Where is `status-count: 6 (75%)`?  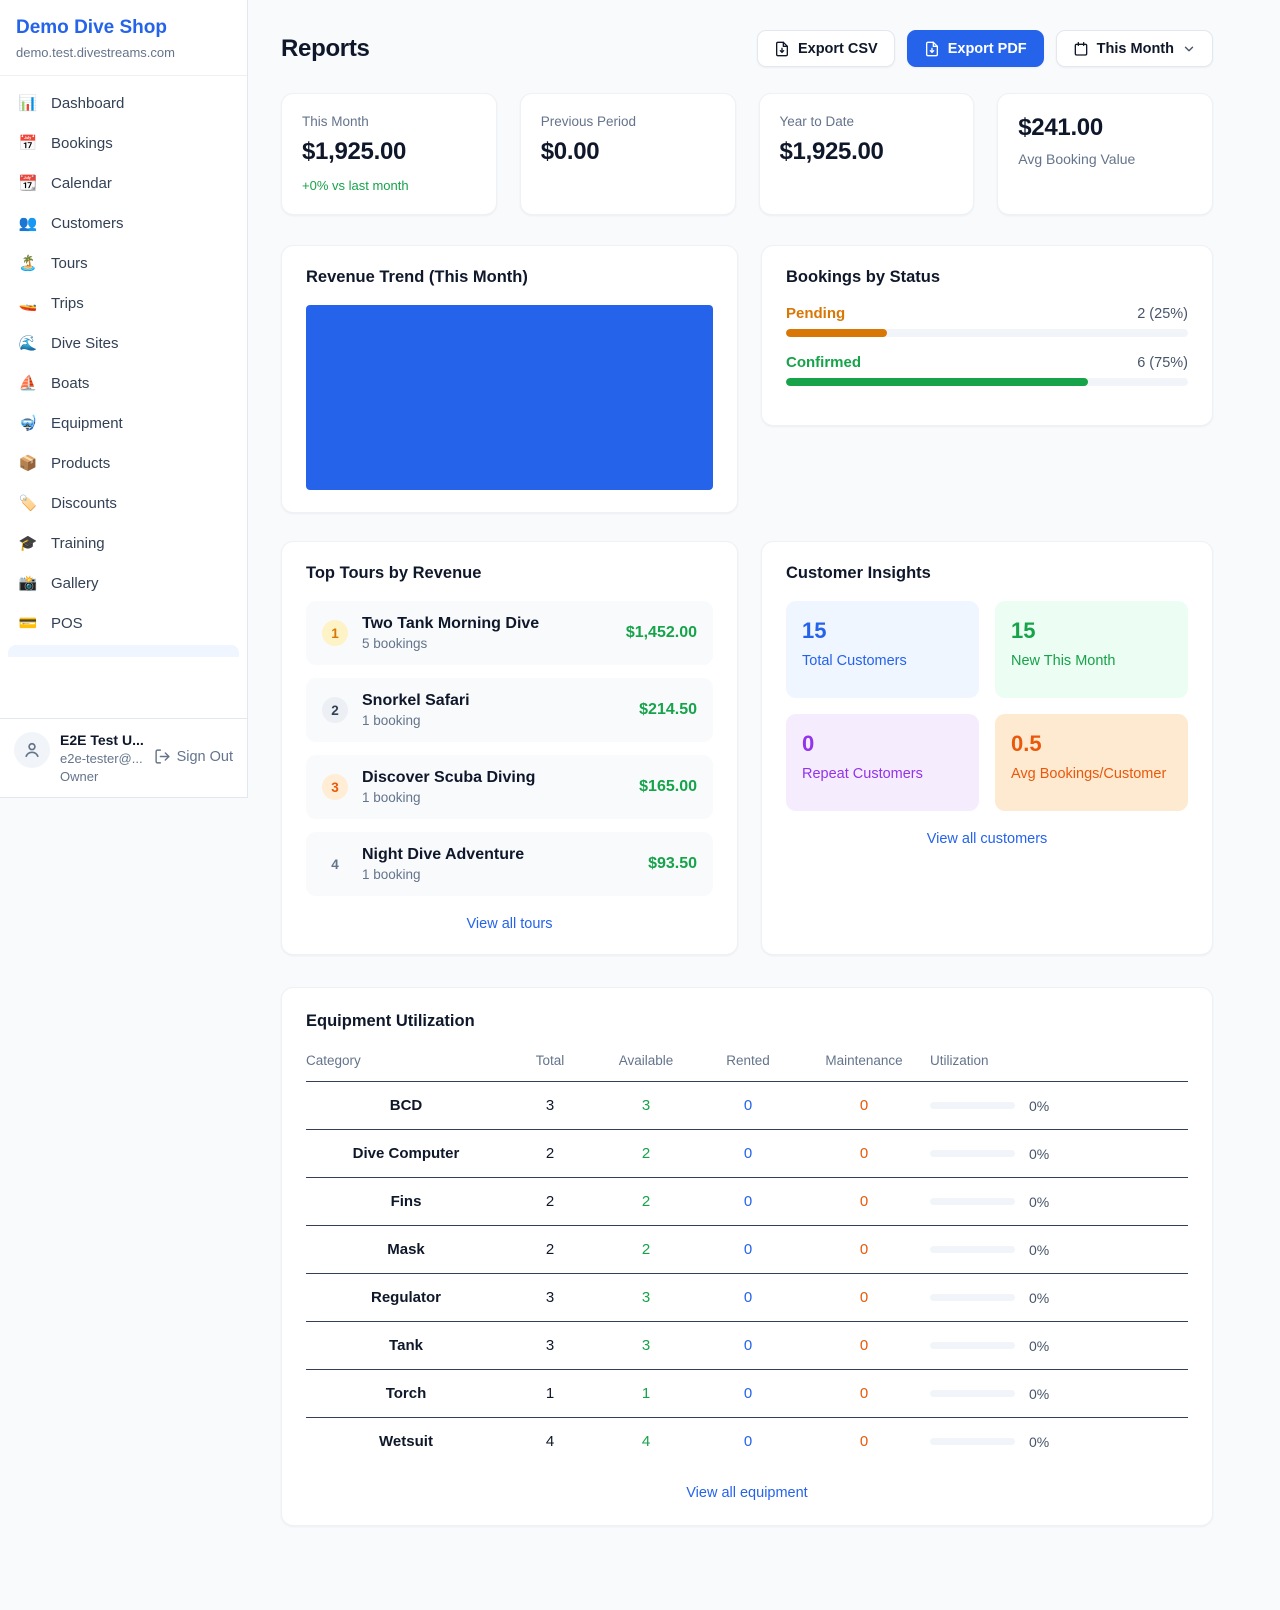 status-count: 6 (75%) is located at coordinates (1162, 363).